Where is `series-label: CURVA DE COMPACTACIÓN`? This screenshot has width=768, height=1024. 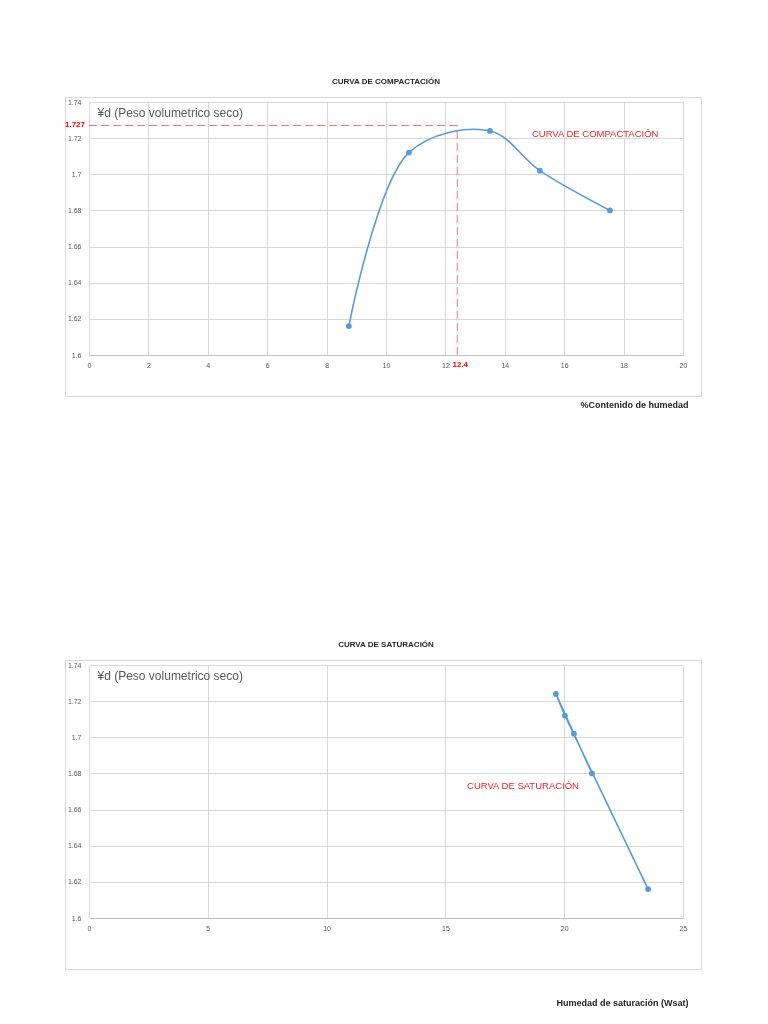
series-label: CURVA DE COMPACTACIÓN is located at coordinates (595, 133).